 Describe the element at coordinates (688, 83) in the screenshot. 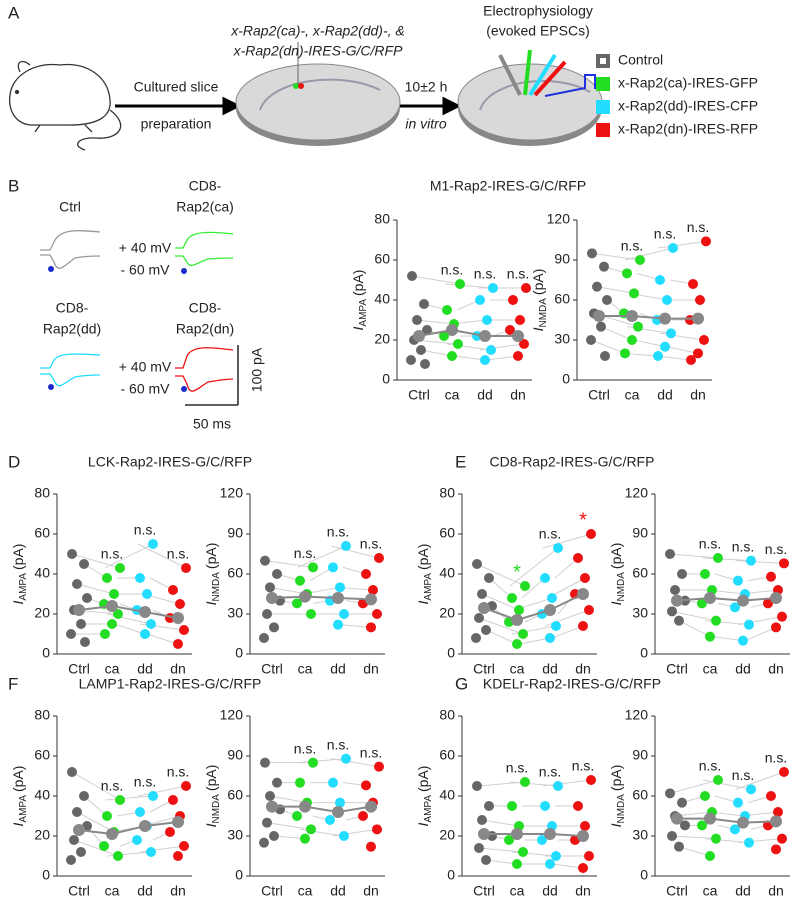

I see `legend-label: x-Rap2(ca)-IRES-GFP` at that location.